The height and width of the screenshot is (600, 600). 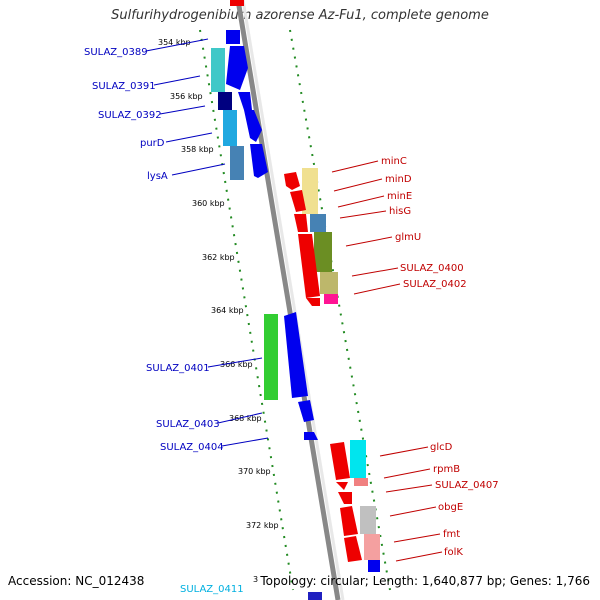 I want to click on leader-hisG, so click(x=363, y=214).